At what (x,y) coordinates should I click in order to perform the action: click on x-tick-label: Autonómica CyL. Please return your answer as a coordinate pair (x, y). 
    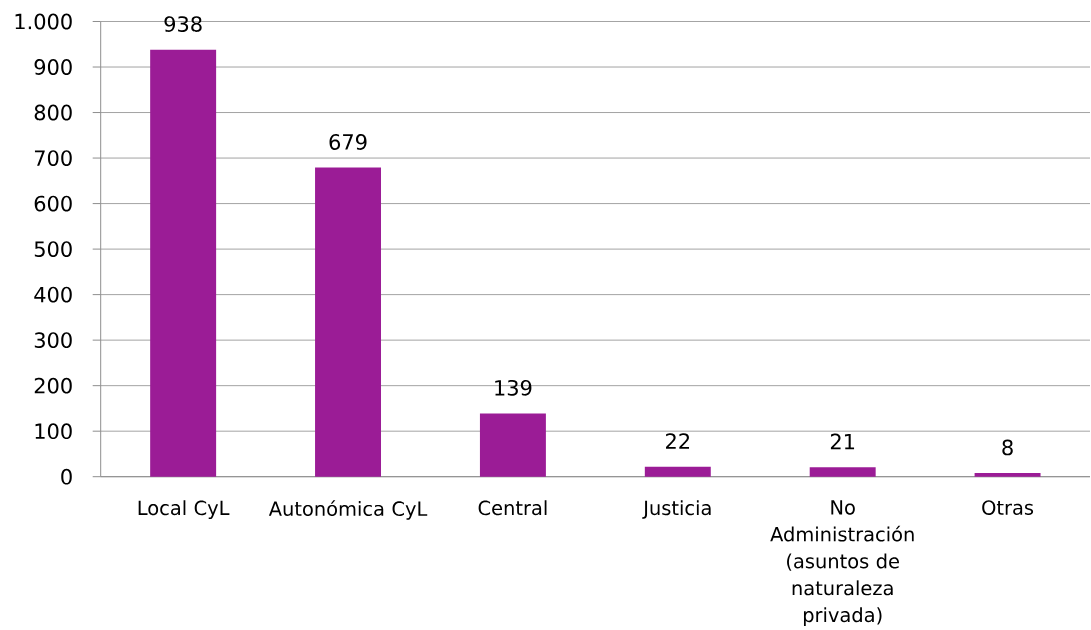
    Looking at the image, I should click on (348, 510).